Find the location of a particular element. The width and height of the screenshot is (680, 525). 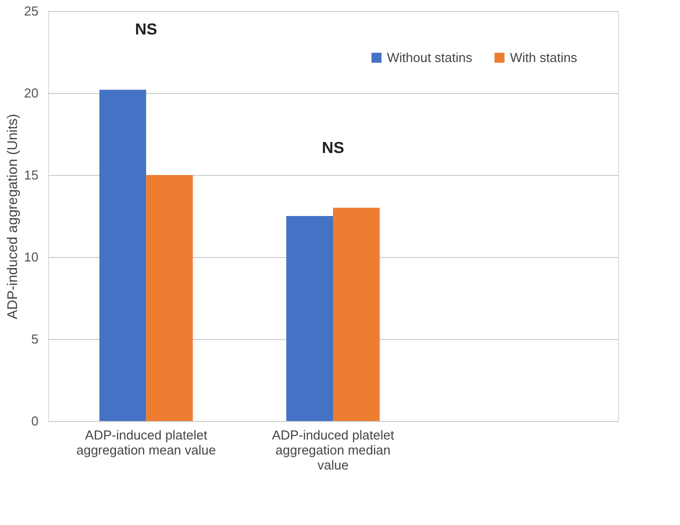

y-tick-label: 15 is located at coordinates (31, 175).